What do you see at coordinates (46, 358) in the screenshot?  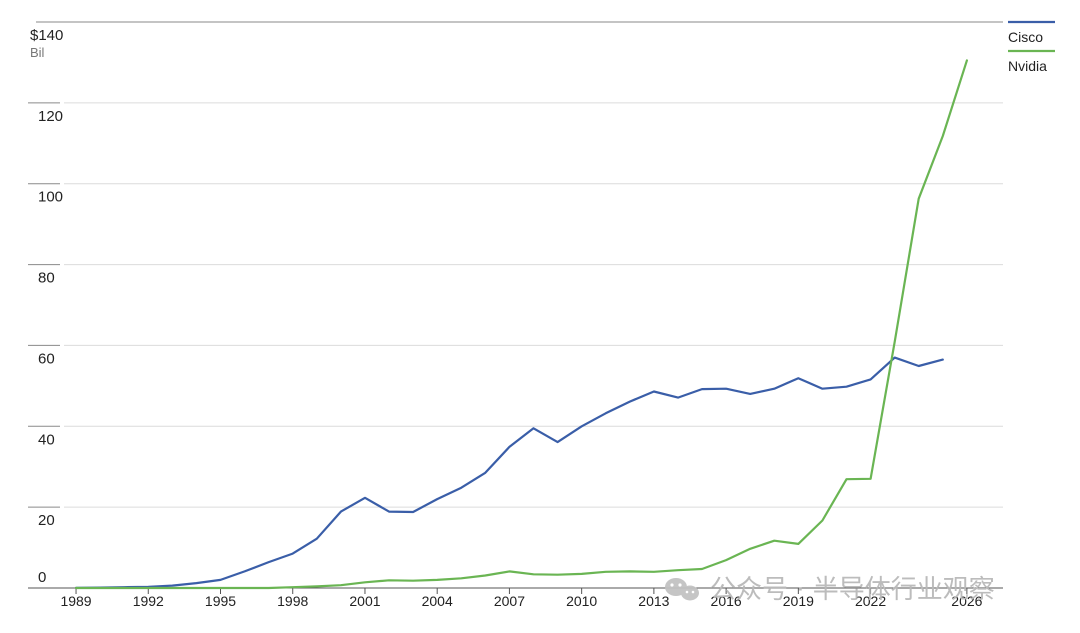 I see `y-tick-label: 60` at bounding box center [46, 358].